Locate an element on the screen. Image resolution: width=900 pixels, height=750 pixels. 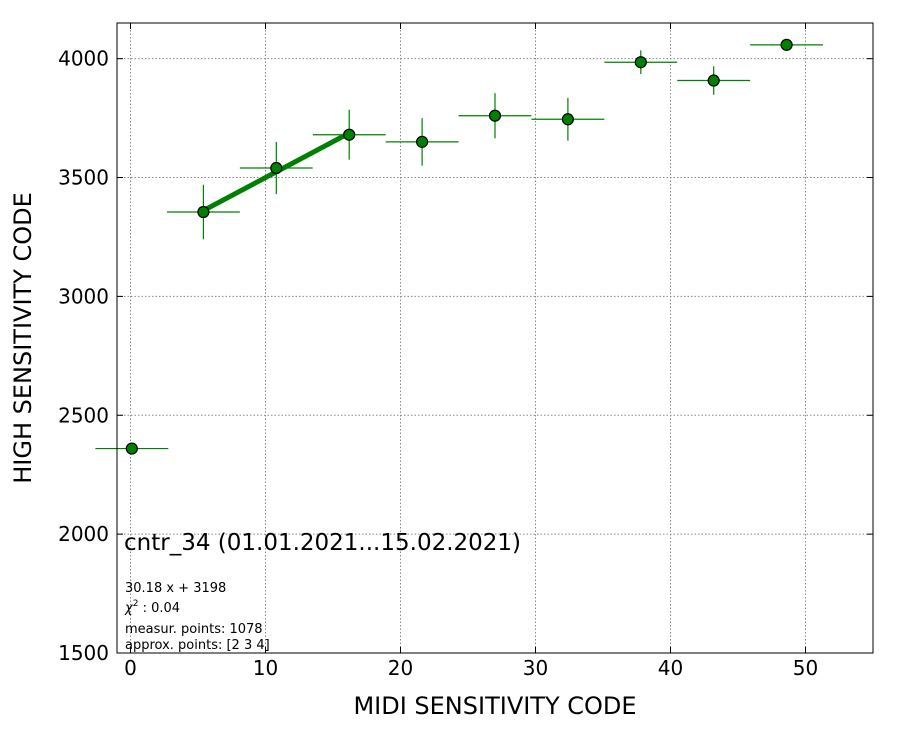
x-tick-label: 10 is located at coordinates (265, 668).